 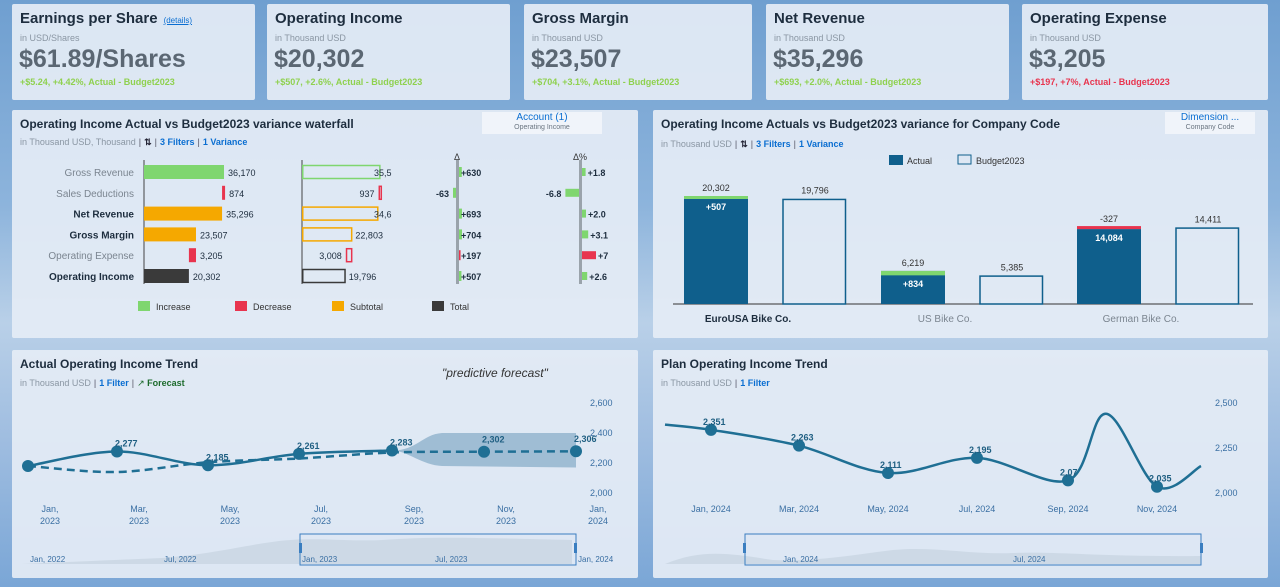 What do you see at coordinates (801, 559) in the screenshot?
I see `range-label: Jan, 2024` at bounding box center [801, 559].